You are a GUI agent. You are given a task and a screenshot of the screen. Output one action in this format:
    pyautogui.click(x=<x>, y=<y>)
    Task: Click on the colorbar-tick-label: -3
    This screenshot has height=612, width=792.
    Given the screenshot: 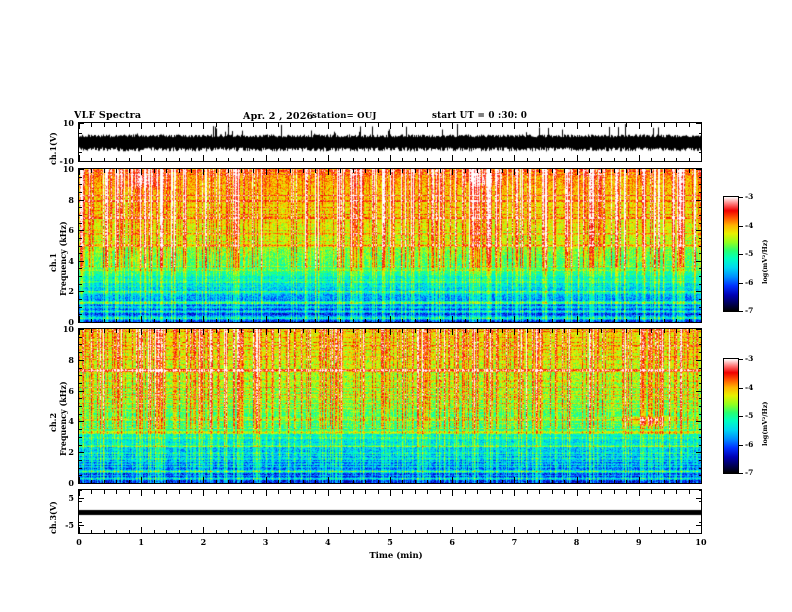 What is the action you would take?
    pyautogui.click(x=749, y=358)
    